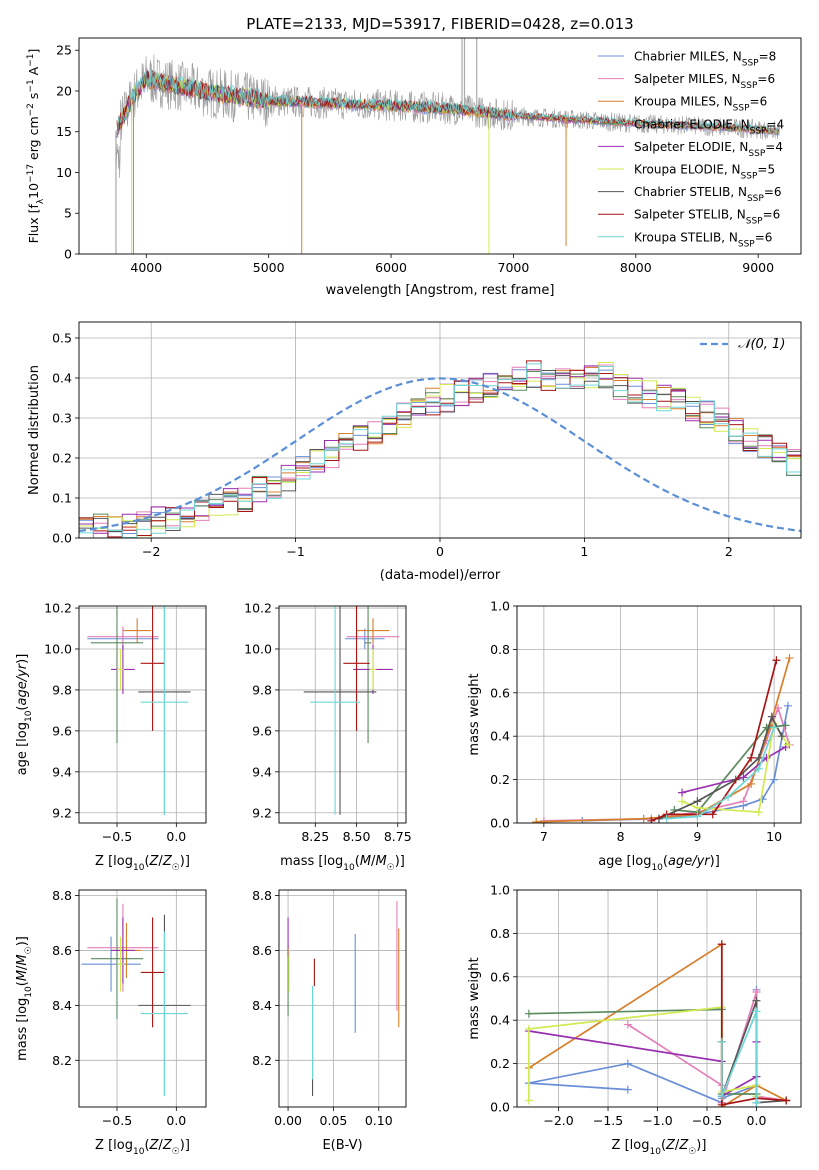 The height and width of the screenshot is (1170, 819). Describe the element at coordinates (160, 861) in the screenshot. I see `label-part: /` at that location.